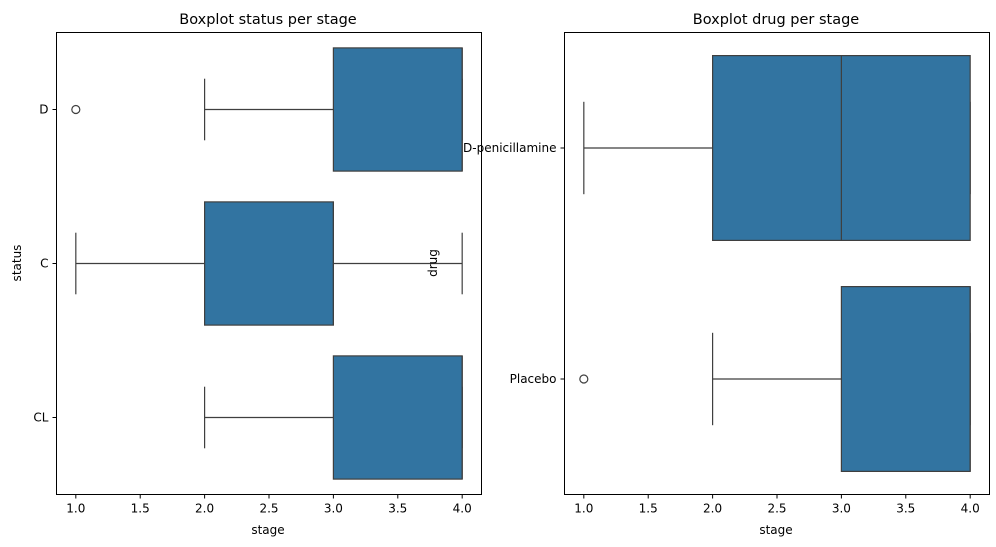 The width and height of the screenshot is (996, 547). I want to click on chart-title: Boxplot drug per stage, so click(776, 20).